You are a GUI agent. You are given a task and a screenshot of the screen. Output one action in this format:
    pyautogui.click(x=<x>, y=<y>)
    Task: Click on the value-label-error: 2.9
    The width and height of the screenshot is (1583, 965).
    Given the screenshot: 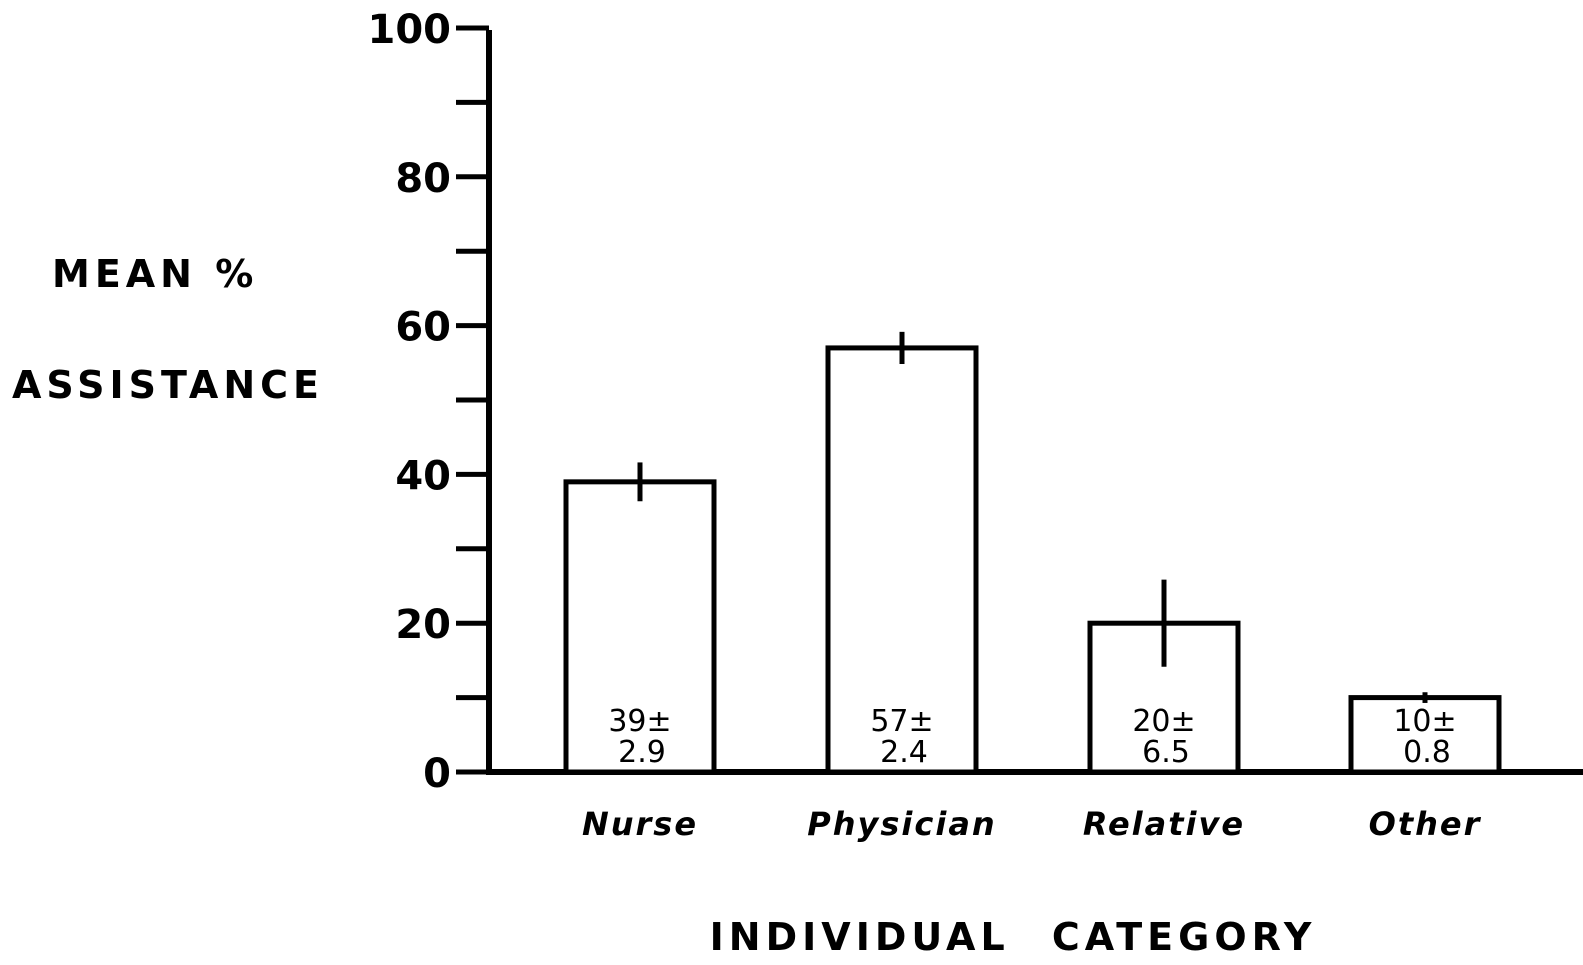 What is the action you would take?
    pyautogui.click(x=642, y=752)
    